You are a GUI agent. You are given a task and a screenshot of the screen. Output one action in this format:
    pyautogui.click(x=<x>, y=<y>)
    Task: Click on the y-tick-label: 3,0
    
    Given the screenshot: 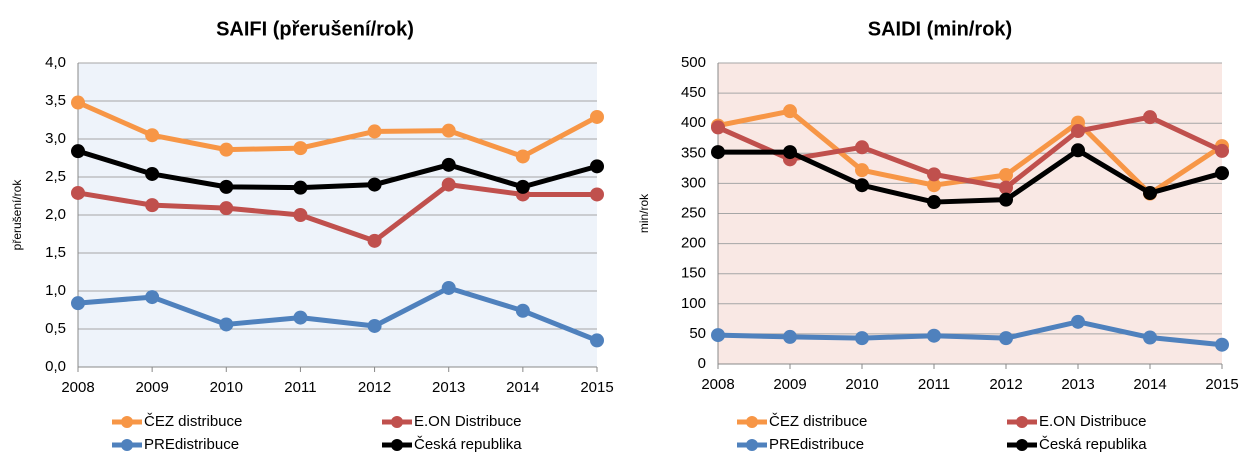 What is the action you would take?
    pyautogui.click(x=55, y=138)
    